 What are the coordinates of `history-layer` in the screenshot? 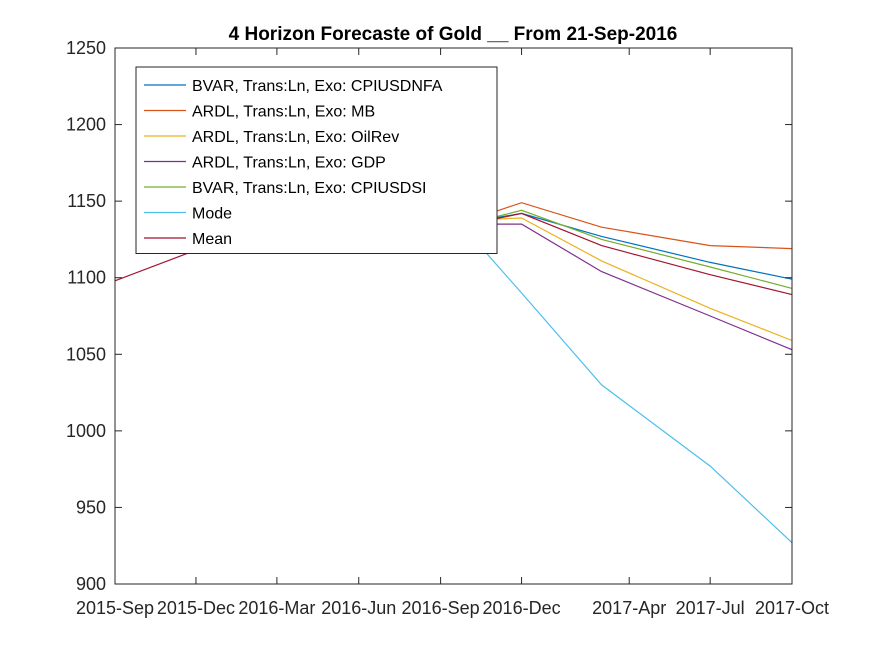 It's located at (155, 265).